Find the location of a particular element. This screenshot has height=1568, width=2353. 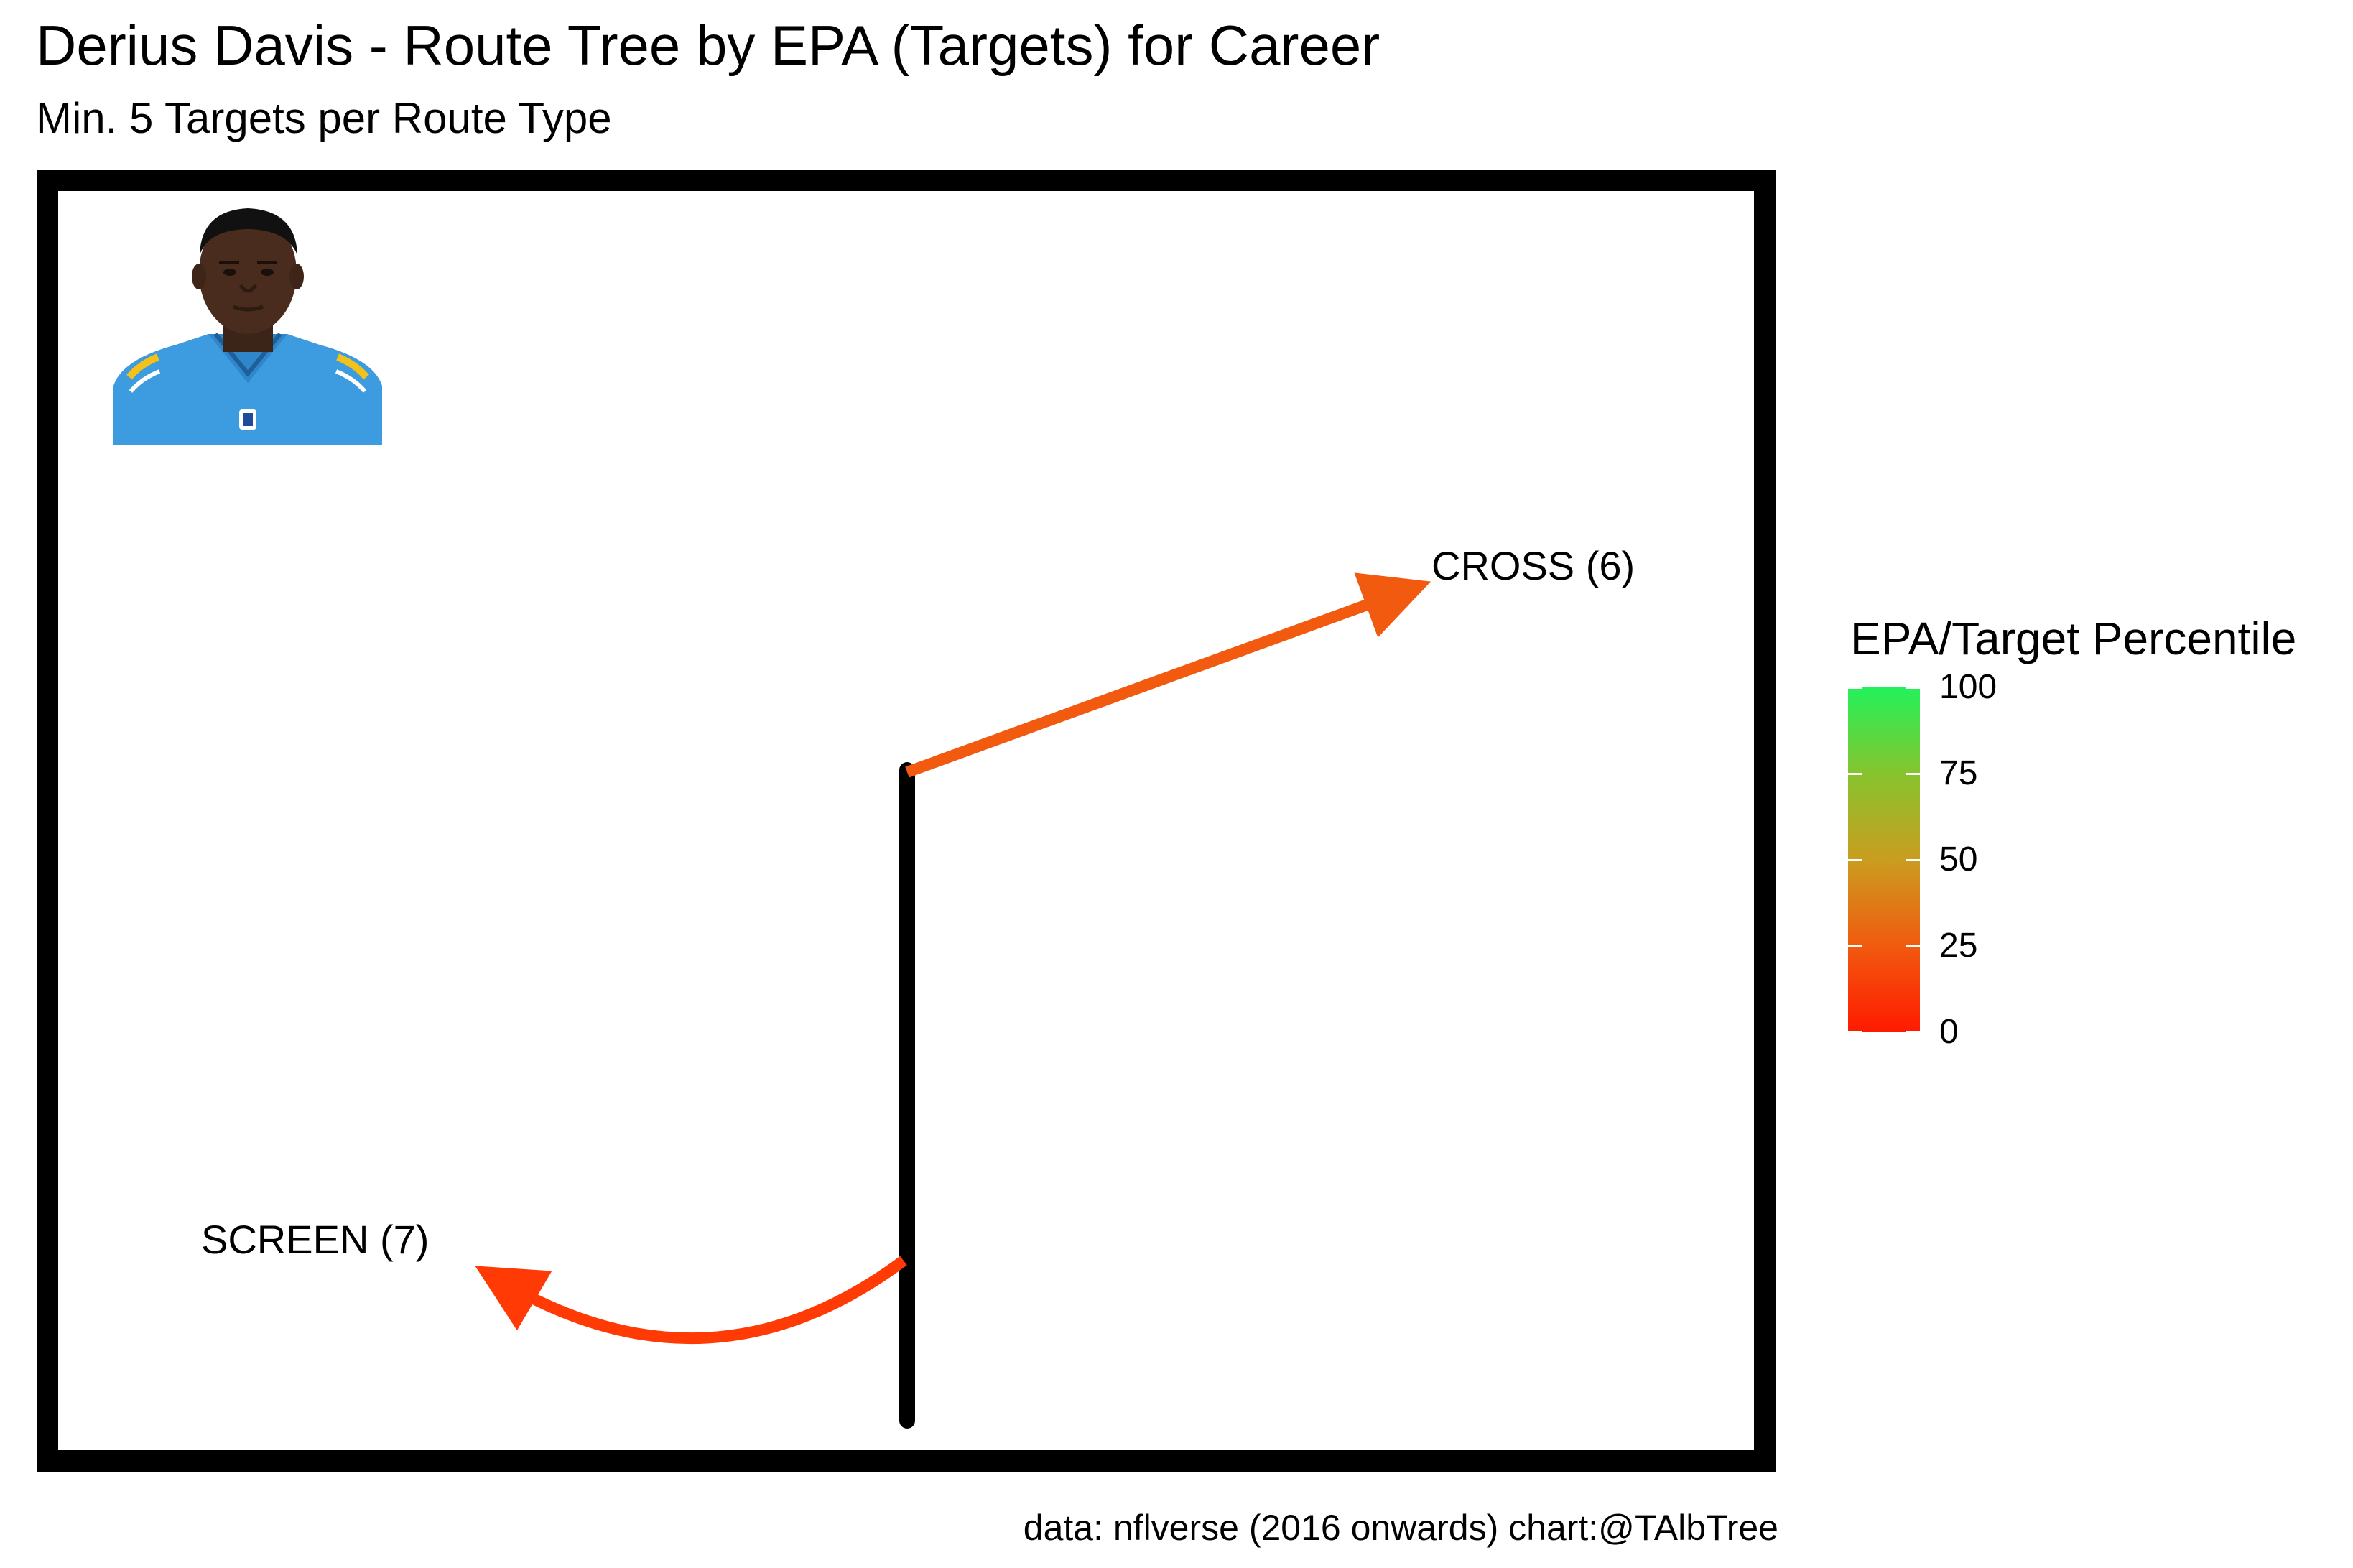

legend-title: EPA/Target Percentile is located at coordinates (2073, 638).